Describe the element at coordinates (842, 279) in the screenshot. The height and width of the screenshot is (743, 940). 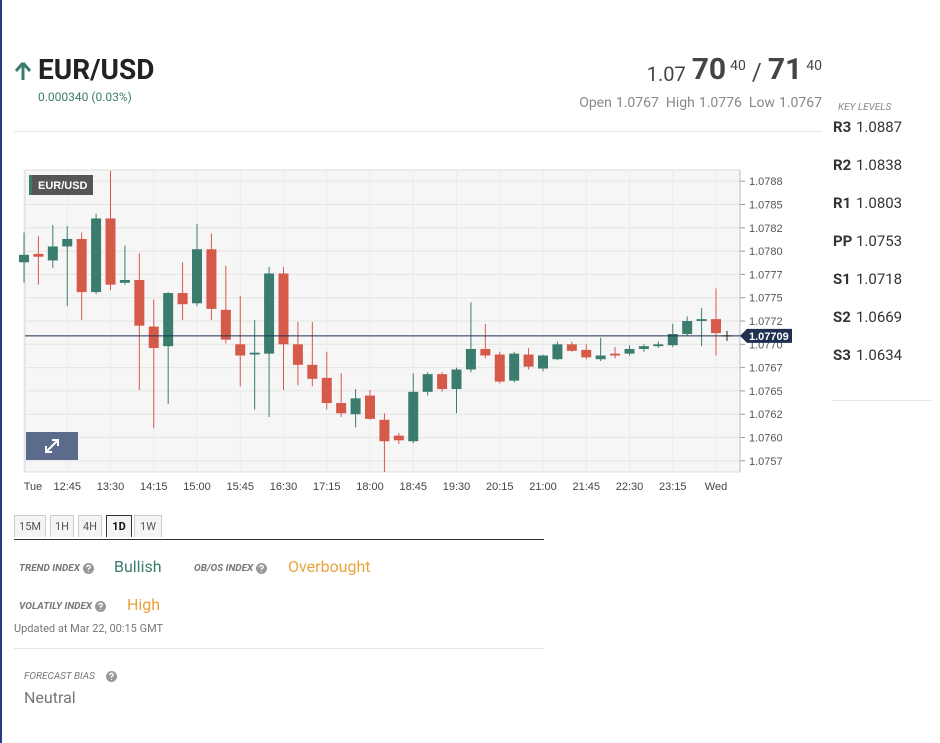
I see `level-name: S1` at that location.